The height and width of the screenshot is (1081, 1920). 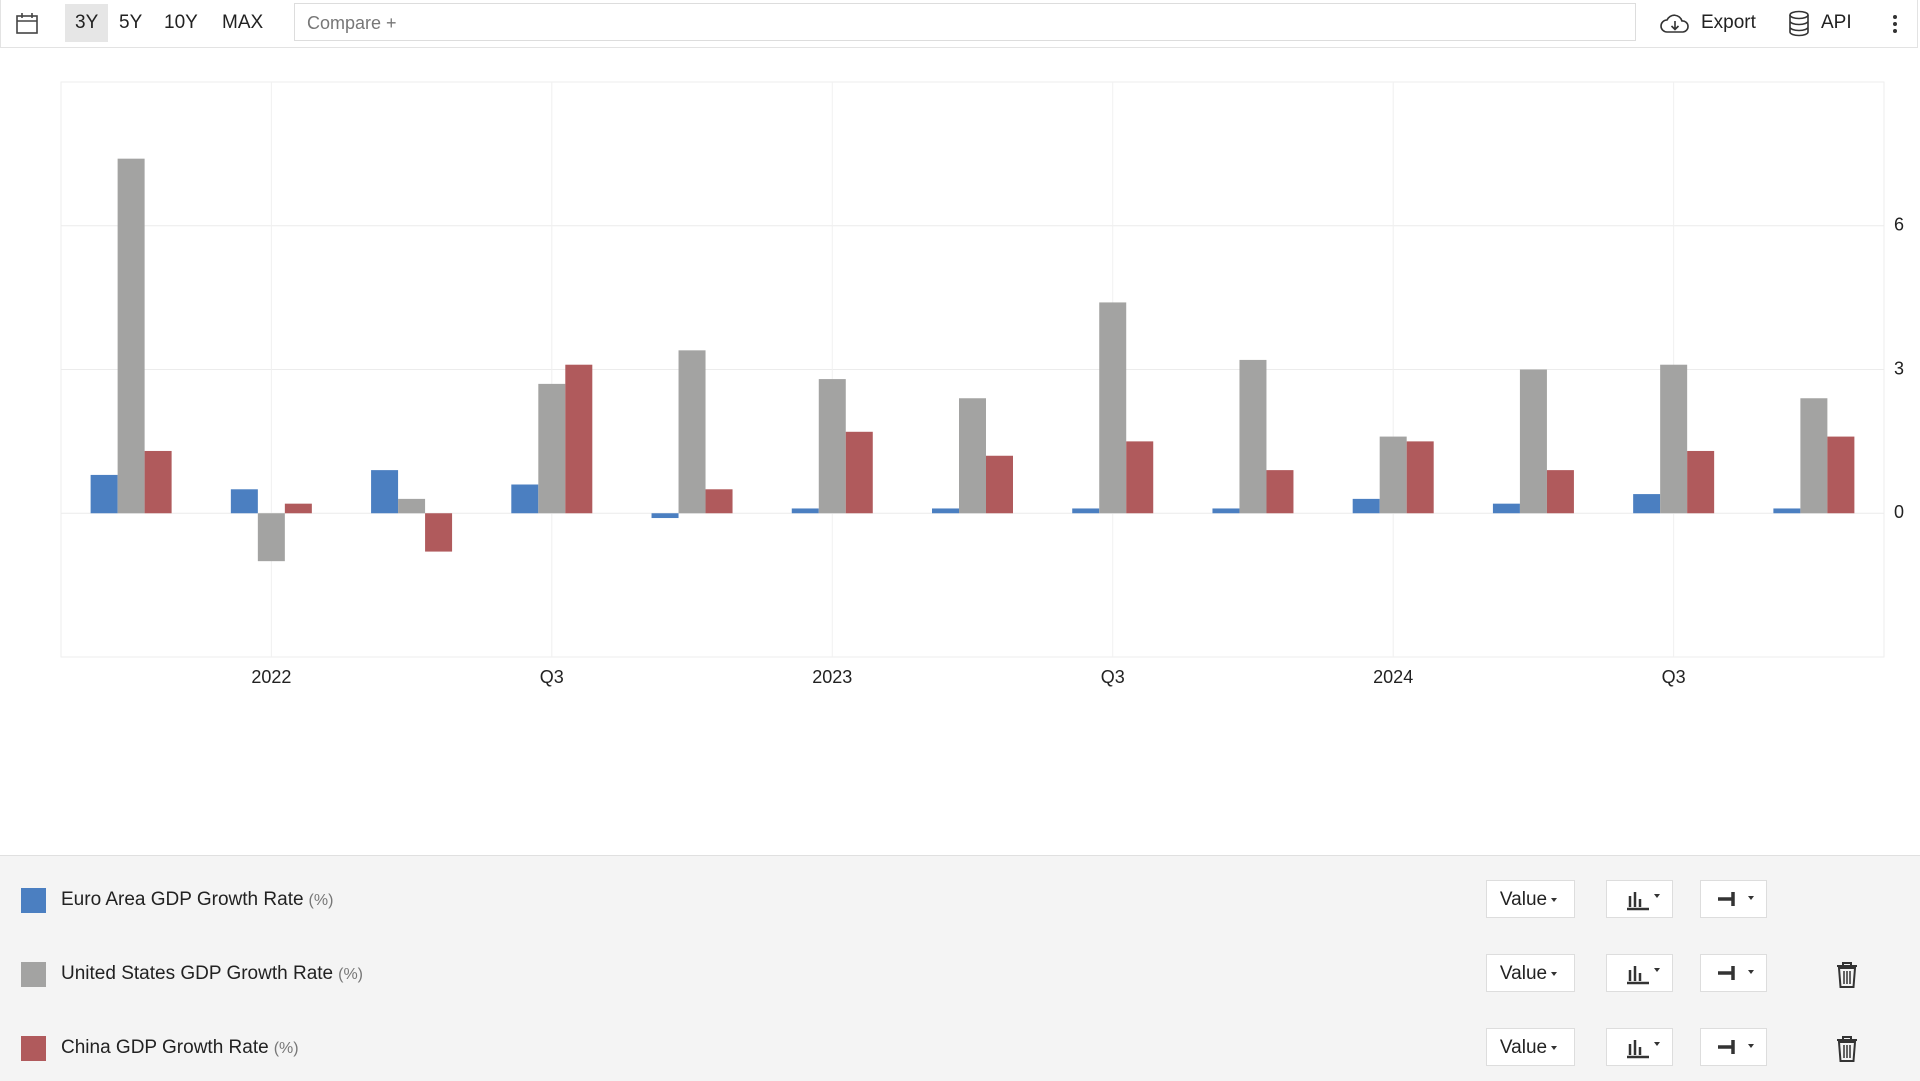 What do you see at coordinates (87, 23) in the screenshot?
I see `range-button: 3Y` at bounding box center [87, 23].